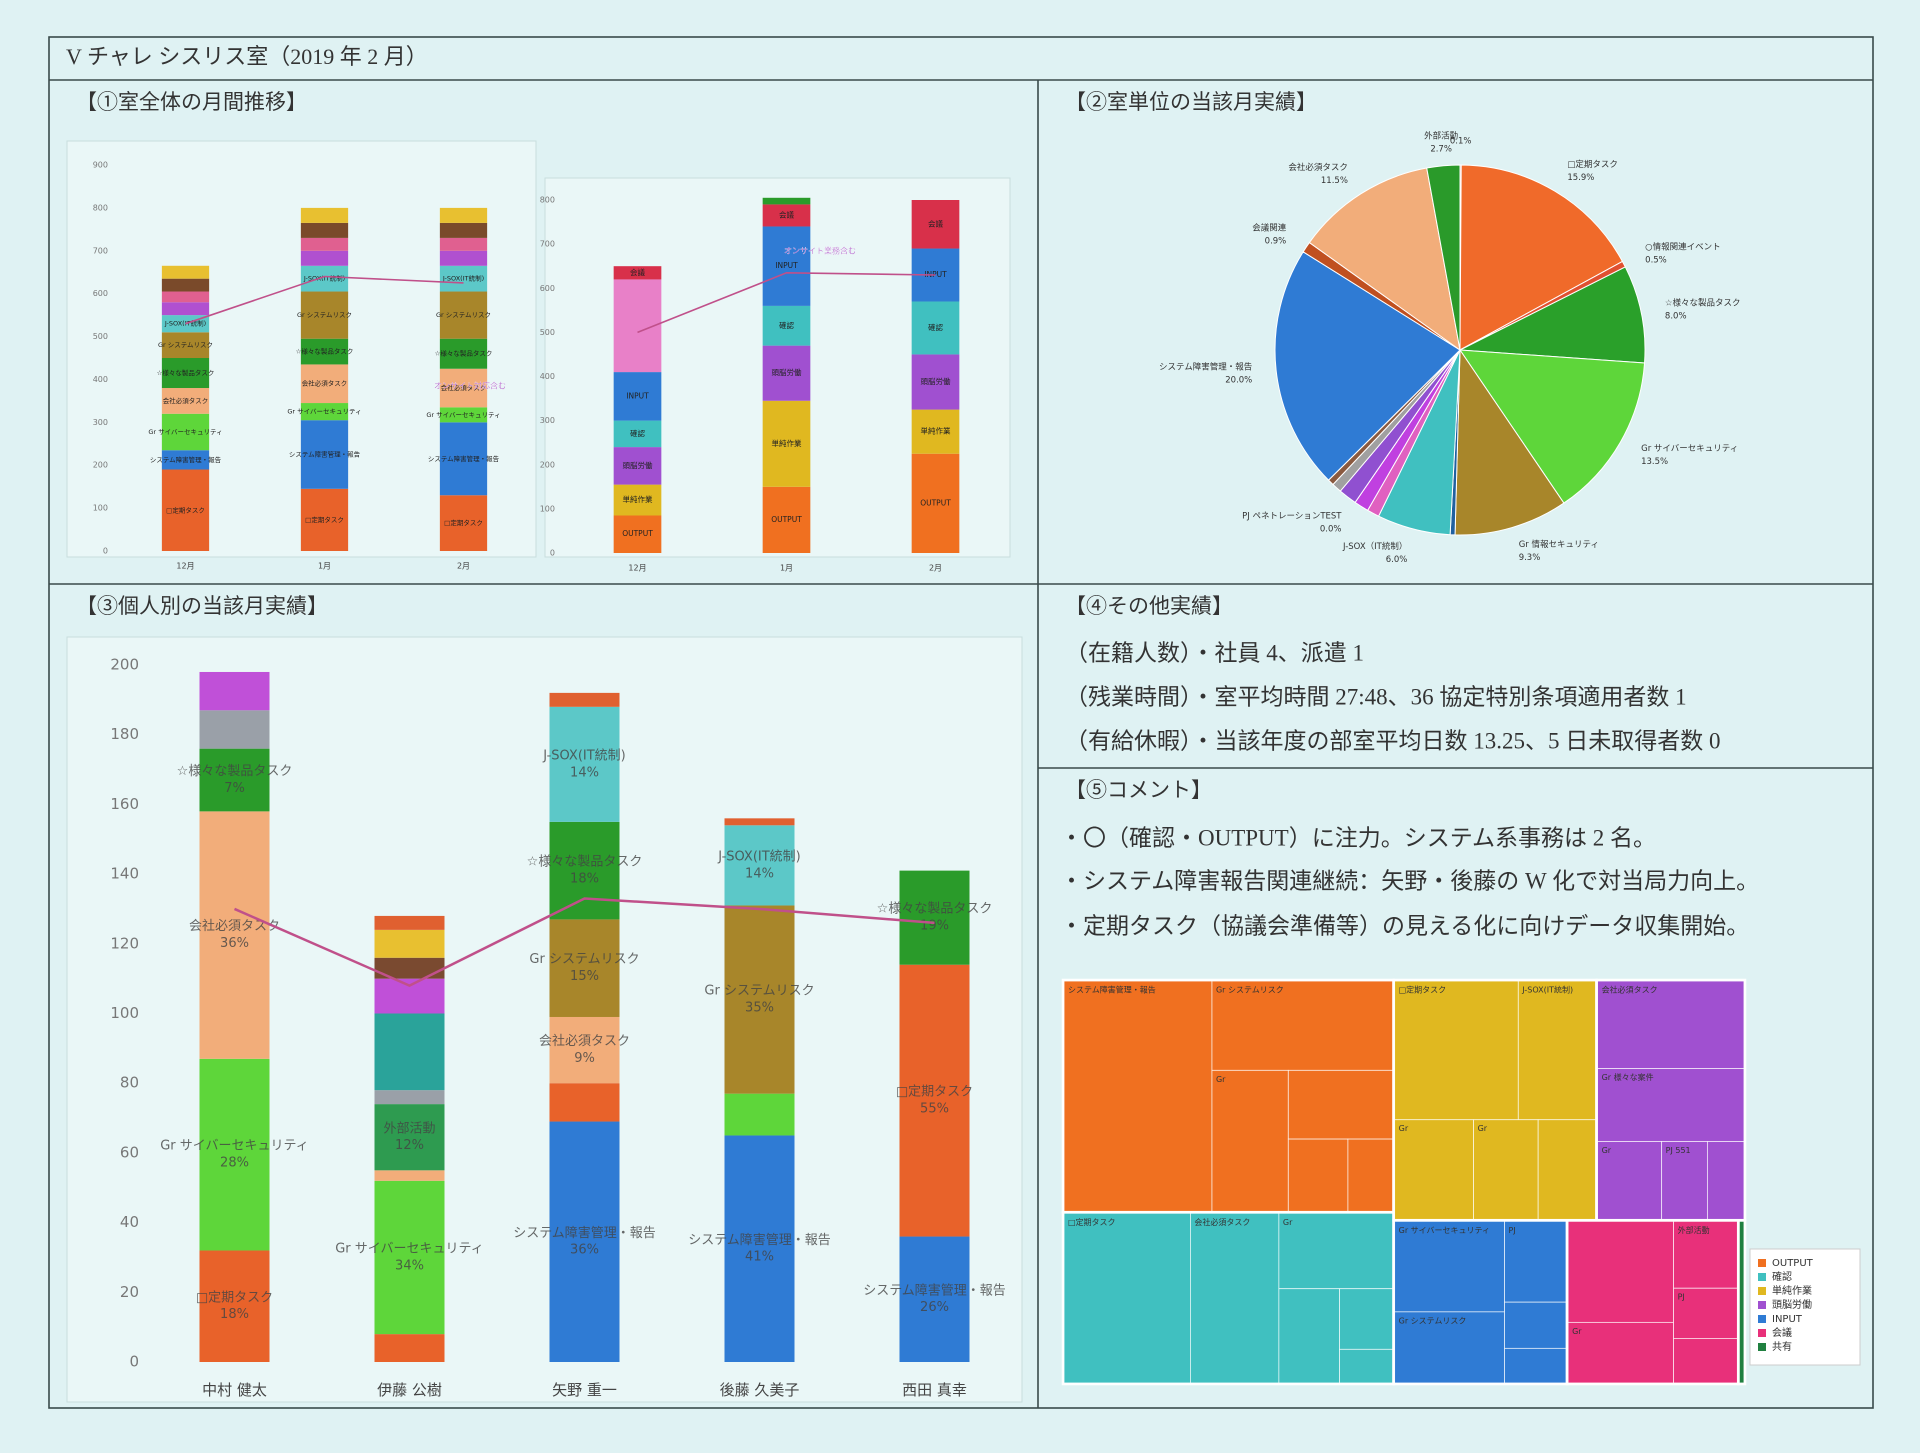 Image resolution: width=1920 pixels, height=1453 pixels. Describe the element at coordinates (1689, 449) in the screenshot. I see `pie-label: Gr サイバーセキュリティ` at that location.